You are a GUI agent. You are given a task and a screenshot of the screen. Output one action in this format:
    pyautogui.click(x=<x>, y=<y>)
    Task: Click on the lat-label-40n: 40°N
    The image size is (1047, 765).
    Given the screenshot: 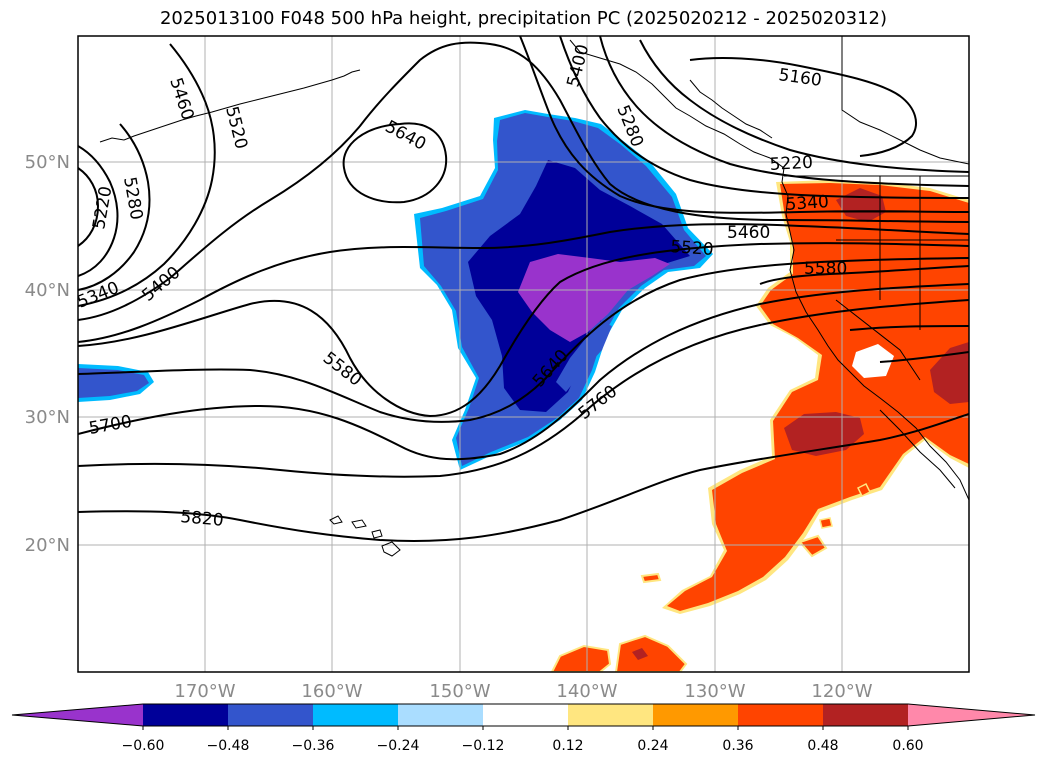 What is the action you would take?
    pyautogui.click(x=47, y=290)
    